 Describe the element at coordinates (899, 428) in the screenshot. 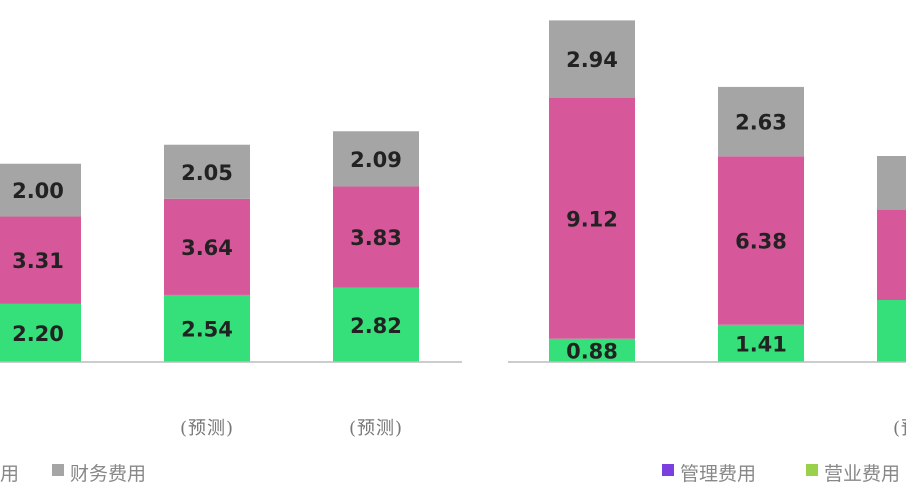

I see `x-tick-label-5: (预测)` at that location.